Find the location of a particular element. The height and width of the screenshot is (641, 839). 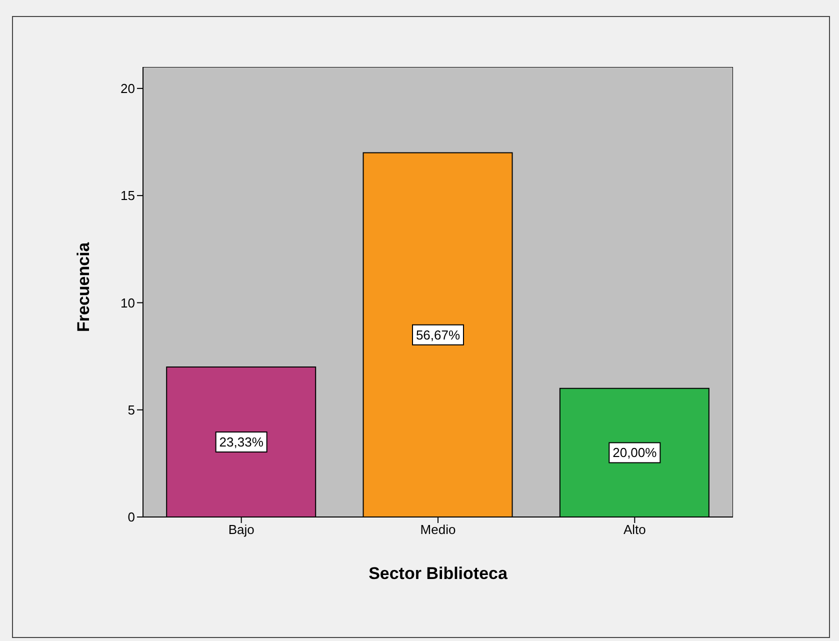

y-tick-label: 20 is located at coordinates (127, 88).